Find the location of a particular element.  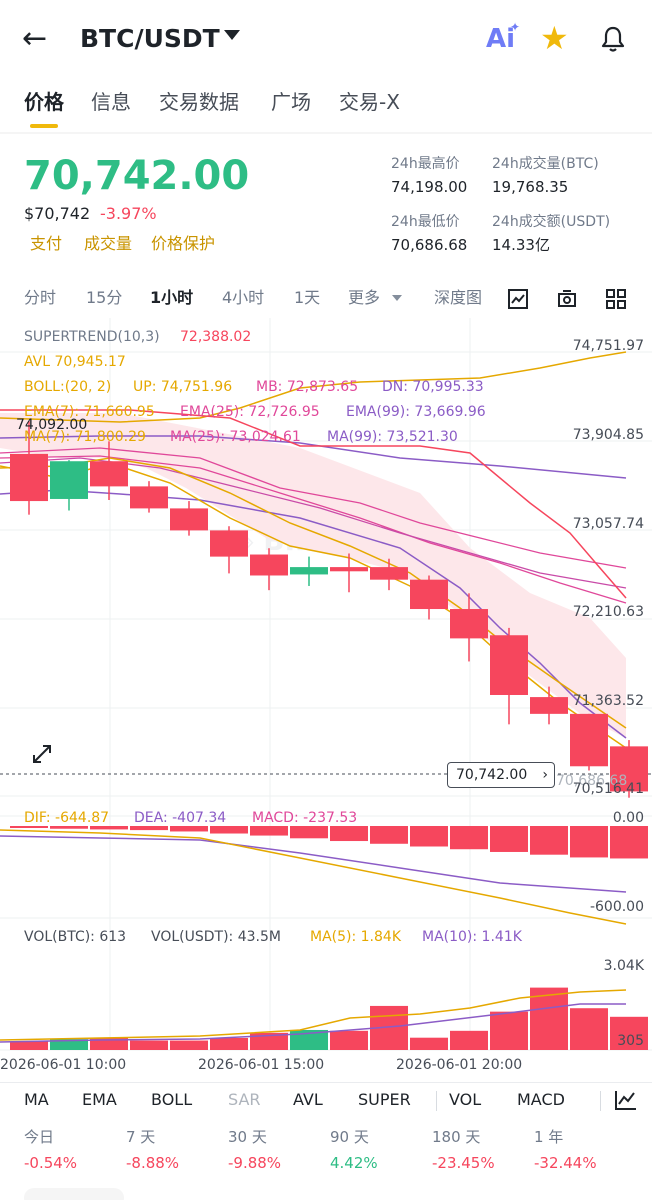

perf-label: 7 天 is located at coordinates (141, 1137).